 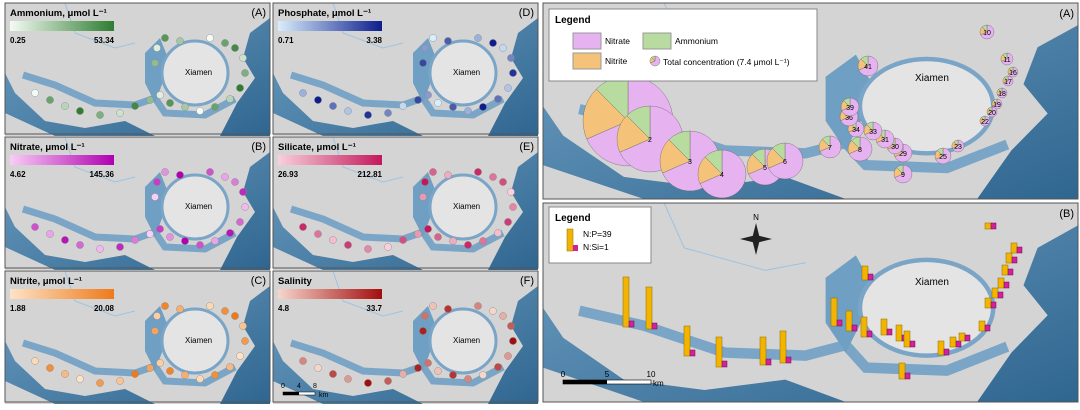 What do you see at coordinates (324, 395) in the screenshot?
I see `scale-unit: km` at bounding box center [324, 395].